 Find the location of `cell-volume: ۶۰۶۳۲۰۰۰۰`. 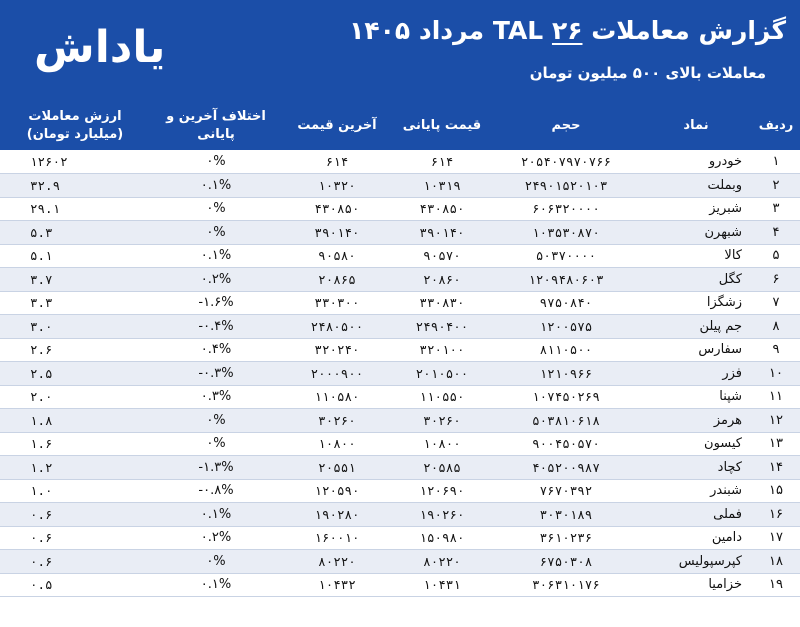

cell-volume: ۶۰۶۳۲۰۰۰۰ is located at coordinates (566, 209).